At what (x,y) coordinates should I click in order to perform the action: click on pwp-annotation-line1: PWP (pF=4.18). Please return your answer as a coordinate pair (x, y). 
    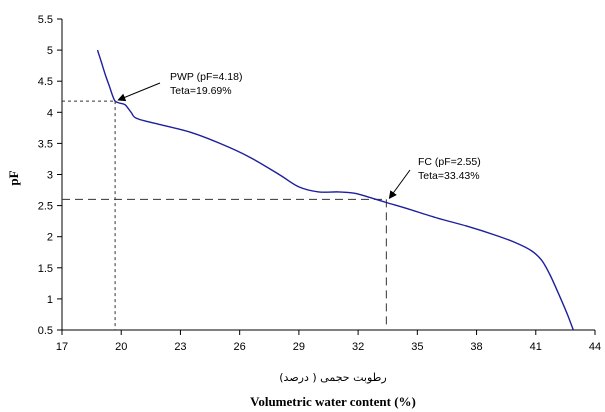
    Looking at the image, I should click on (206, 77).